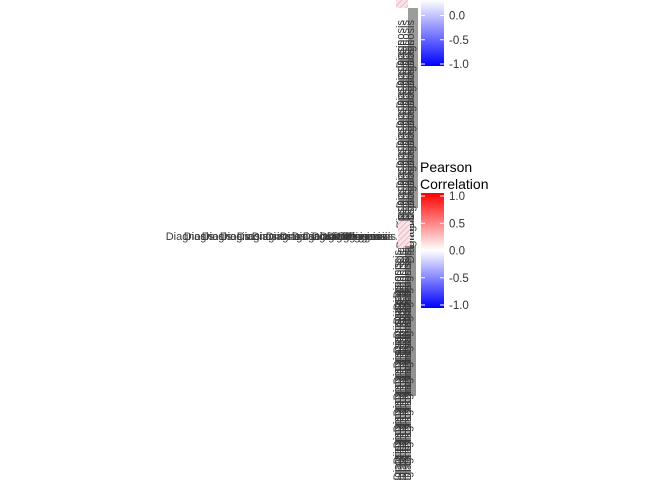  What do you see at coordinates (432, 33) in the screenshot?
I see `legend-1-colorbar` at bounding box center [432, 33].